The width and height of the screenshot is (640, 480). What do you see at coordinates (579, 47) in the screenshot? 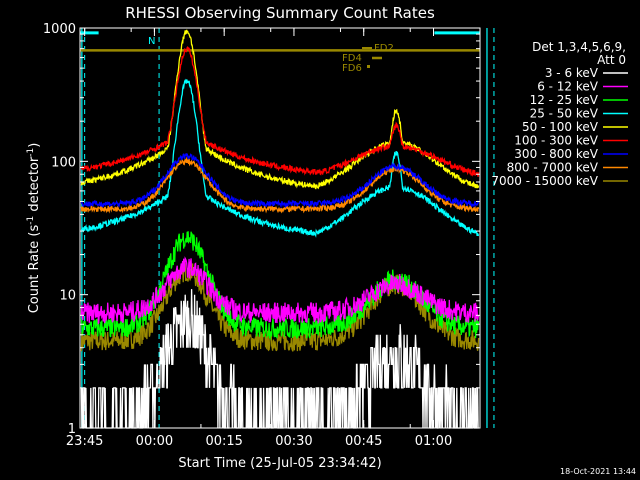
I see `legend-header-1: Det 1,3,4,5,6,9,` at bounding box center [579, 47].